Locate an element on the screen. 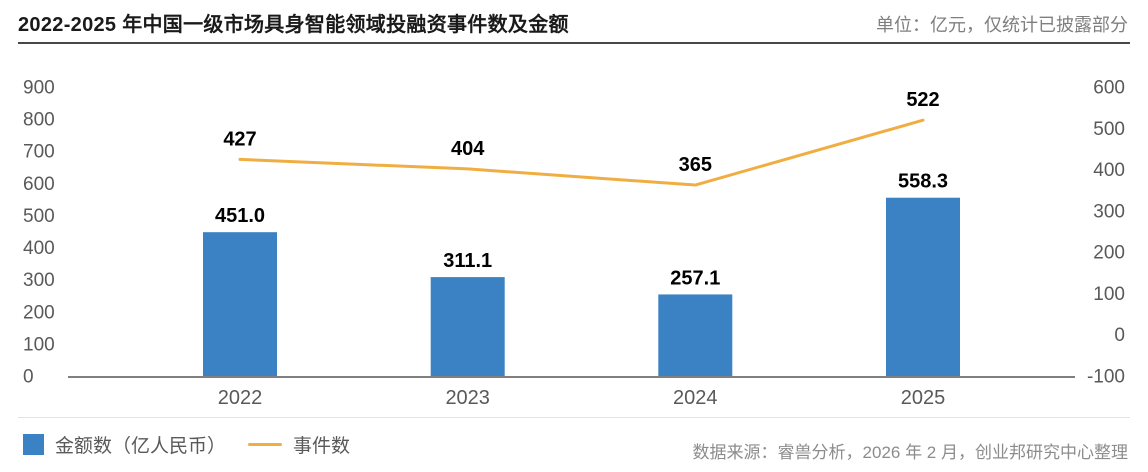 The image size is (1148, 472). y-axis-left-tick: 700 is located at coordinates (39, 152).